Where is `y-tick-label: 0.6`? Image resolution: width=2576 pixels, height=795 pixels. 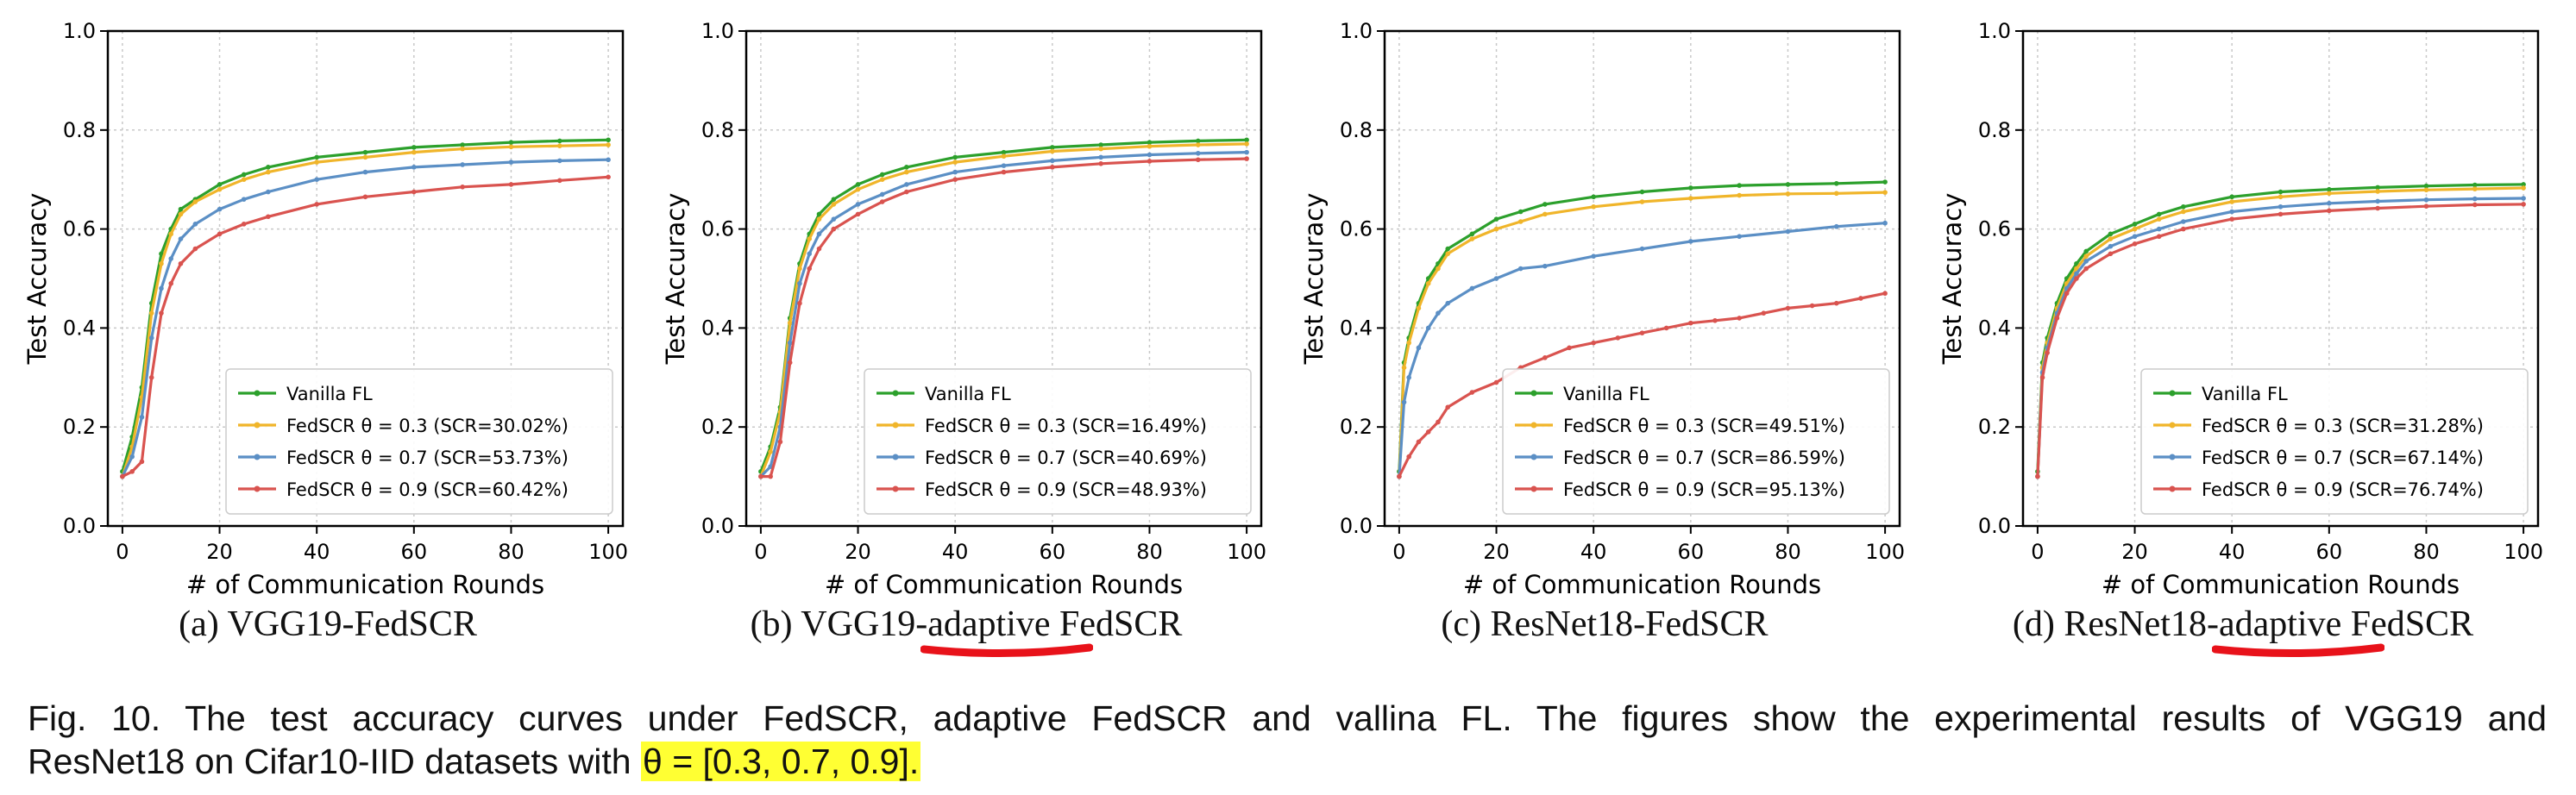 y-tick-label: 0.6 is located at coordinates (1356, 229).